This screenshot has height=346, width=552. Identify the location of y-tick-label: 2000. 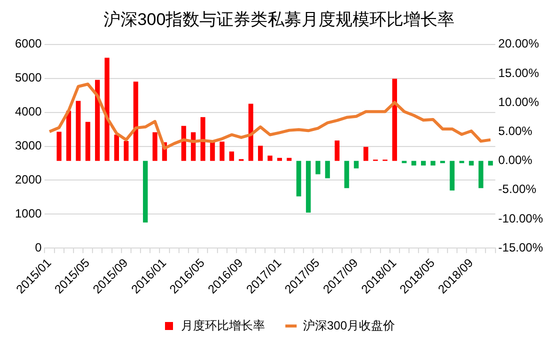
(28, 179).